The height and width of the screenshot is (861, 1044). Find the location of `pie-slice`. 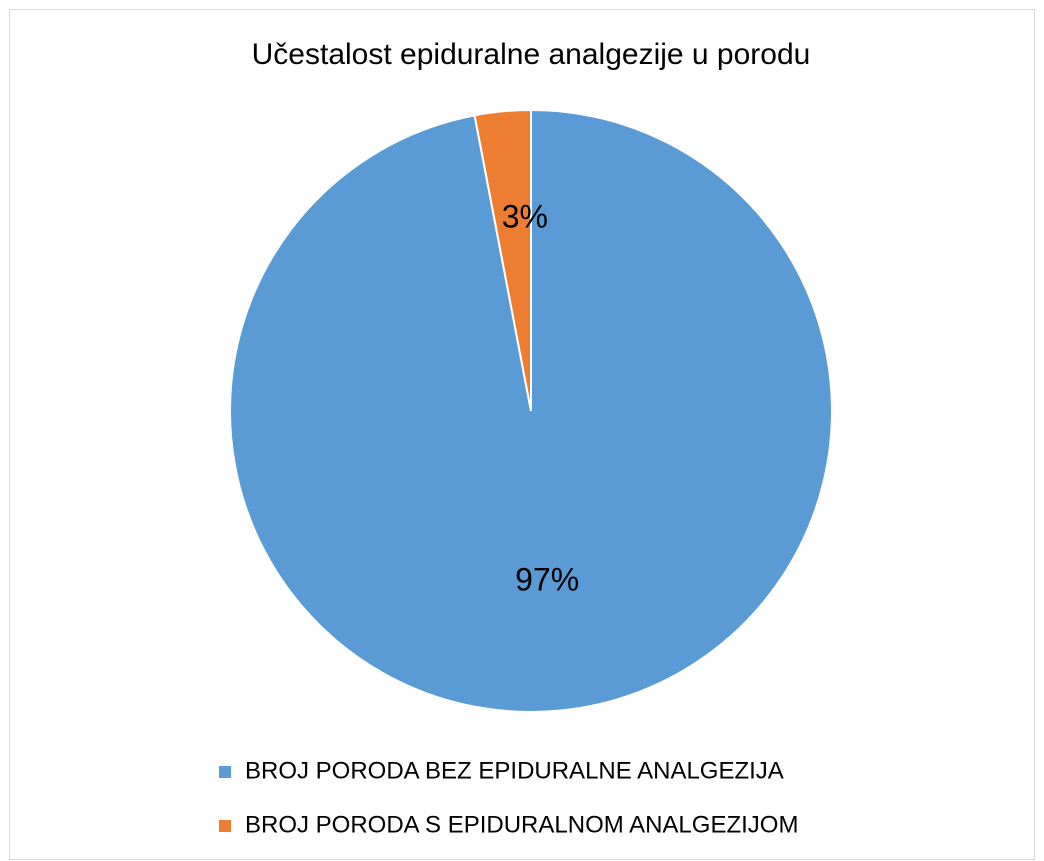

pie-slice is located at coordinates (502, 260).